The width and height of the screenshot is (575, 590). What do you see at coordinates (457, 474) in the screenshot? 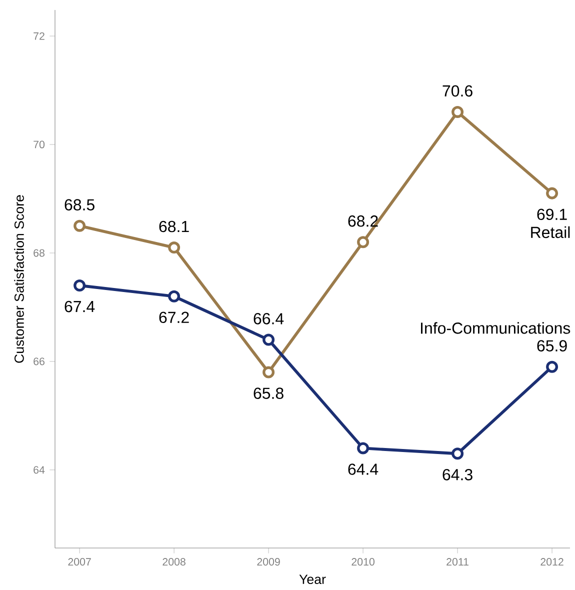
I see `data-label: 64.3` at bounding box center [457, 474].